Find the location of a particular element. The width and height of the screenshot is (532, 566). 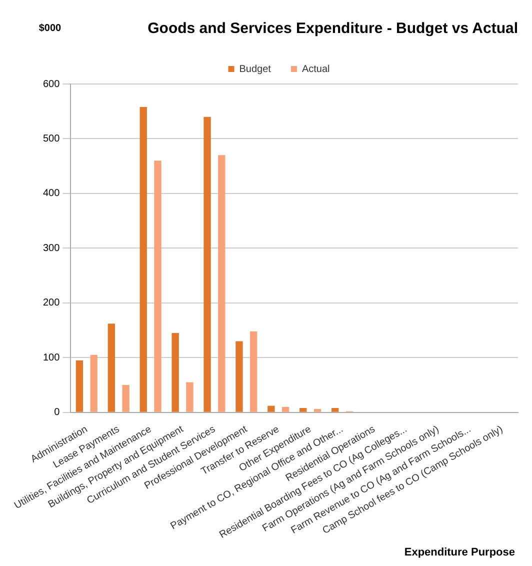

y-tick-label: 200 is located at coordinates (51, 303).